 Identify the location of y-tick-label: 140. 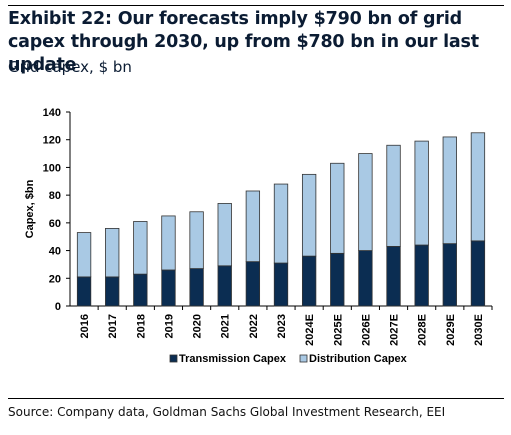
(52, 113).